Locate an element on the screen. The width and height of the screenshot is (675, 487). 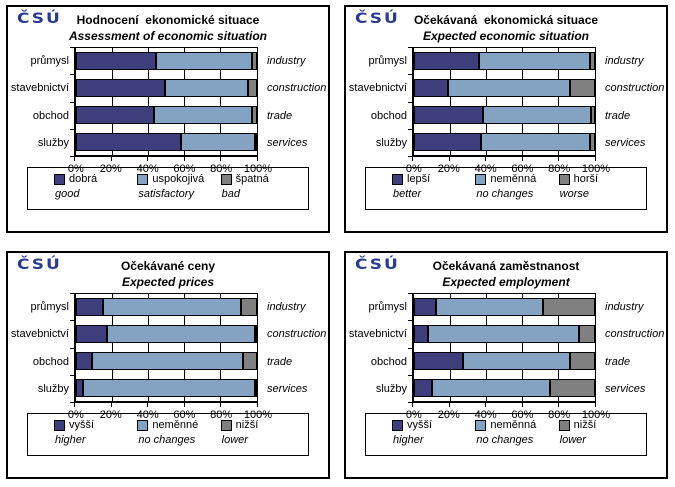
x-axis-labels: 0% 20% 40% 60% 80% 100% is located at coordinates (508, 416).